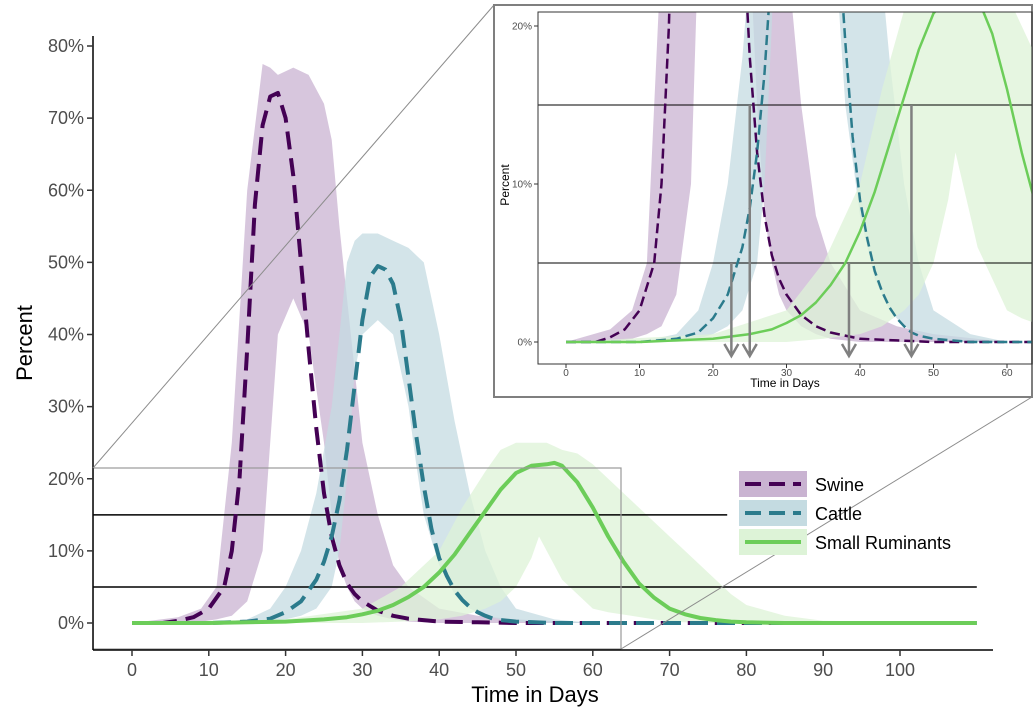 This screenshot has height=711, width=1035. Describe the element at coordinates (66, 262) in the screenshot. I see `main-y-tick-label: 50%` at that location.